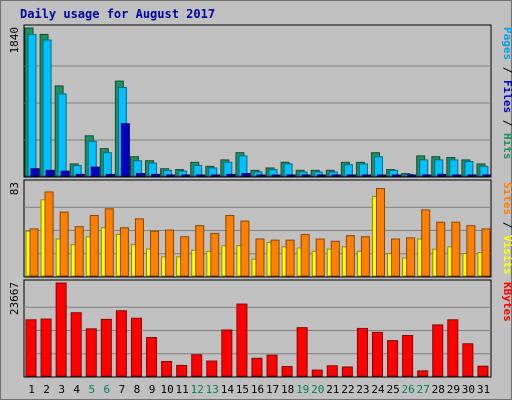 This screenshot has width=512, height=400. Describe the element at coordinates (76, 389) in the screenshot. I see `x-tick-day-4: 4` at that location.